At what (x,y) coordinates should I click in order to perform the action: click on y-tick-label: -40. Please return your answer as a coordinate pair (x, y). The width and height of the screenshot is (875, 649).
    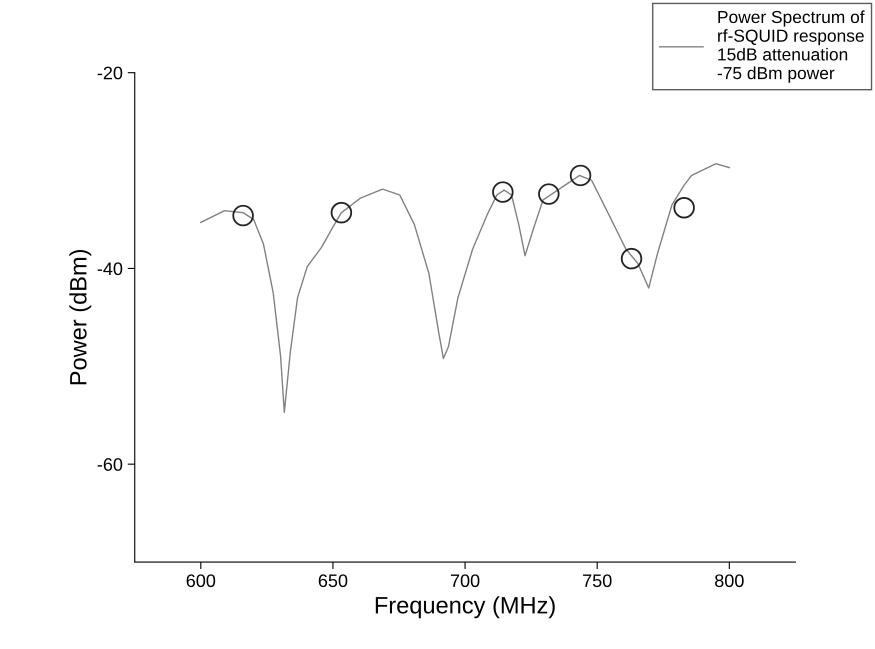
    Looking at the image, I should click on (110, 269).